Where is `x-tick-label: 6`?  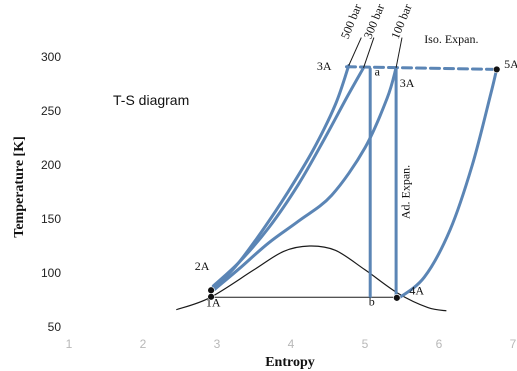
x-tick-label: 6 is located at coordinates (439, 344).